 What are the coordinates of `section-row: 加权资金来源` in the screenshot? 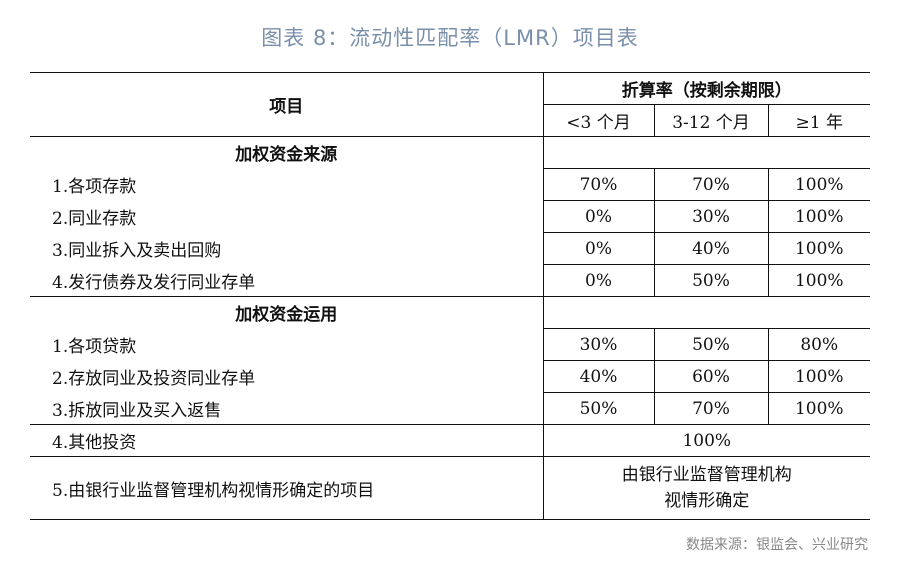 It's located at (450, 152).